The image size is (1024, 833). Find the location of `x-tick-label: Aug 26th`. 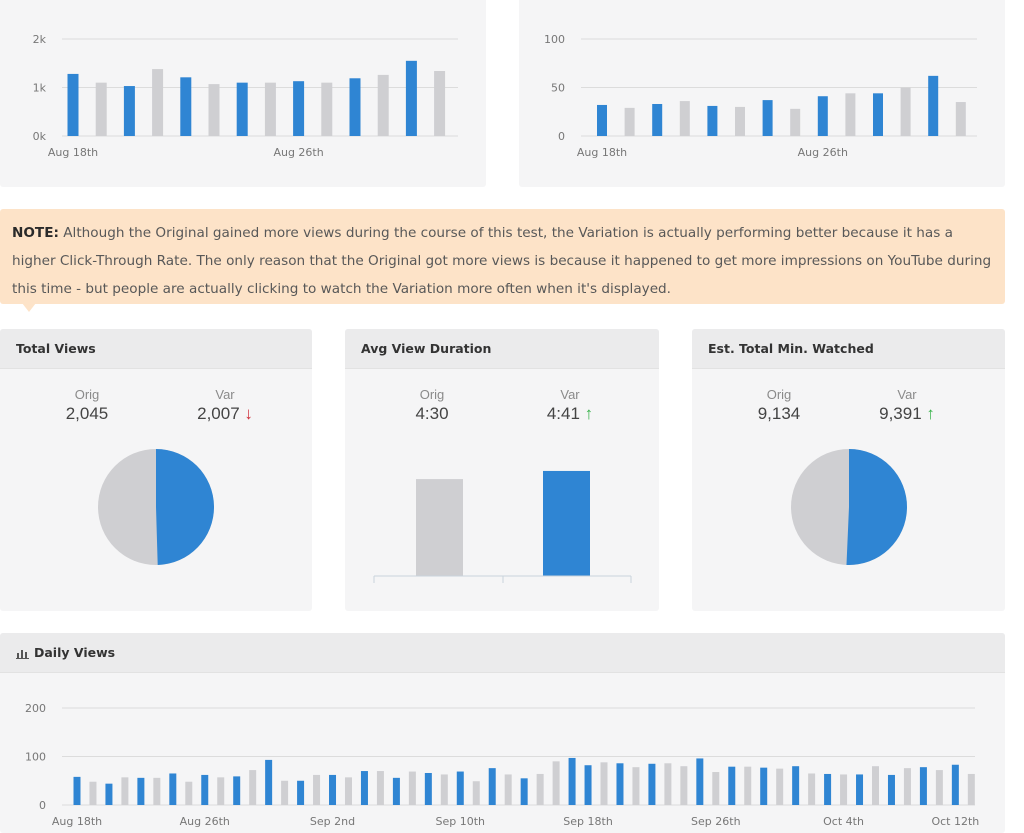

x-tick-label: Aug 26th is located at coordinates (298, 152).